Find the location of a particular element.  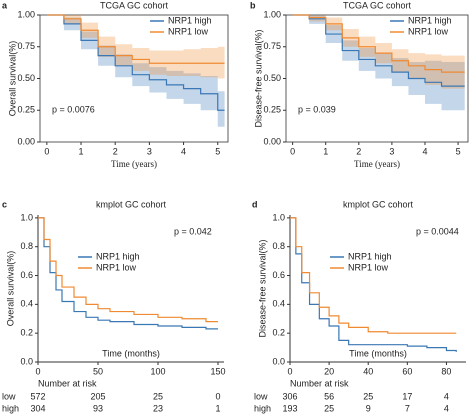

risk-count: 304 is located at coordinates (37, 408).